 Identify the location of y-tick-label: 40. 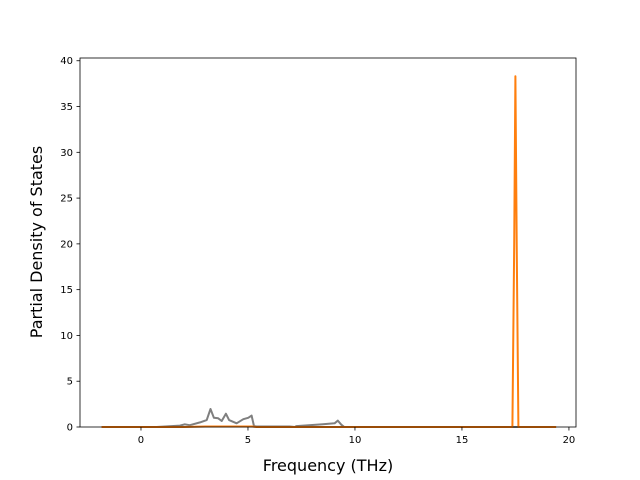
(66, 61).